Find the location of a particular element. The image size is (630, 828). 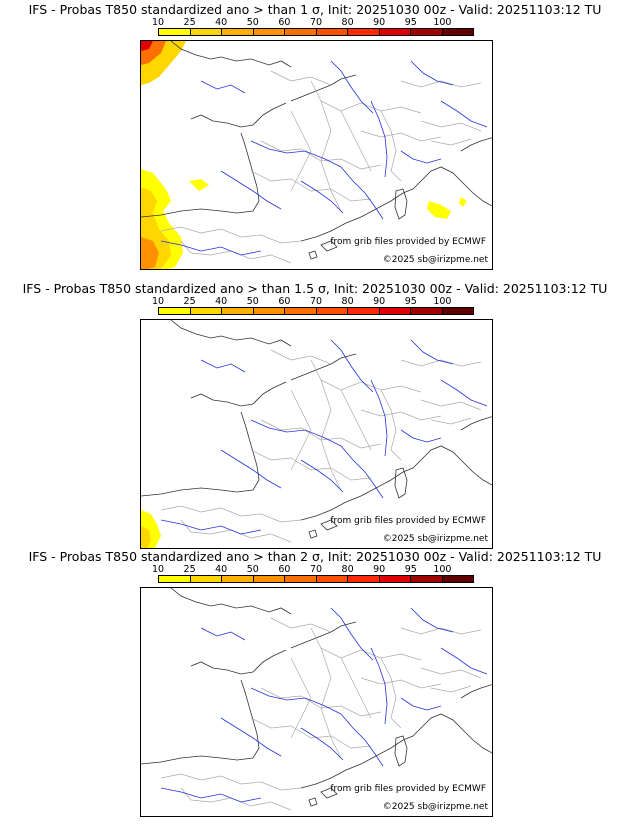

colorbar-tick-label: 70 is located at coordinates (316, 301).